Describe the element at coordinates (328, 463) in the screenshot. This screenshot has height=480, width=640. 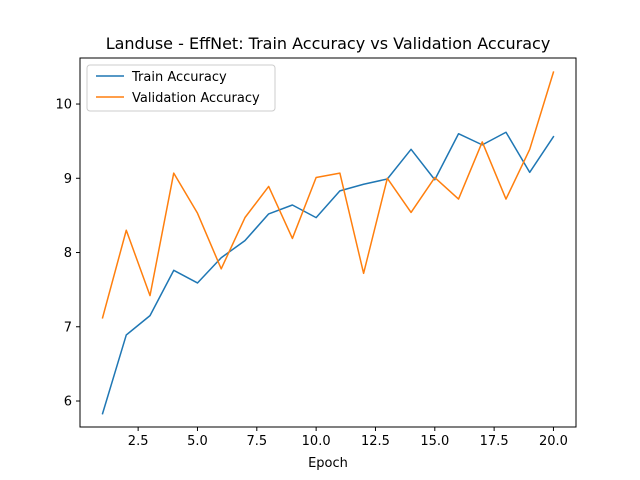
I see `x-axis-label: Epoch` at that location.